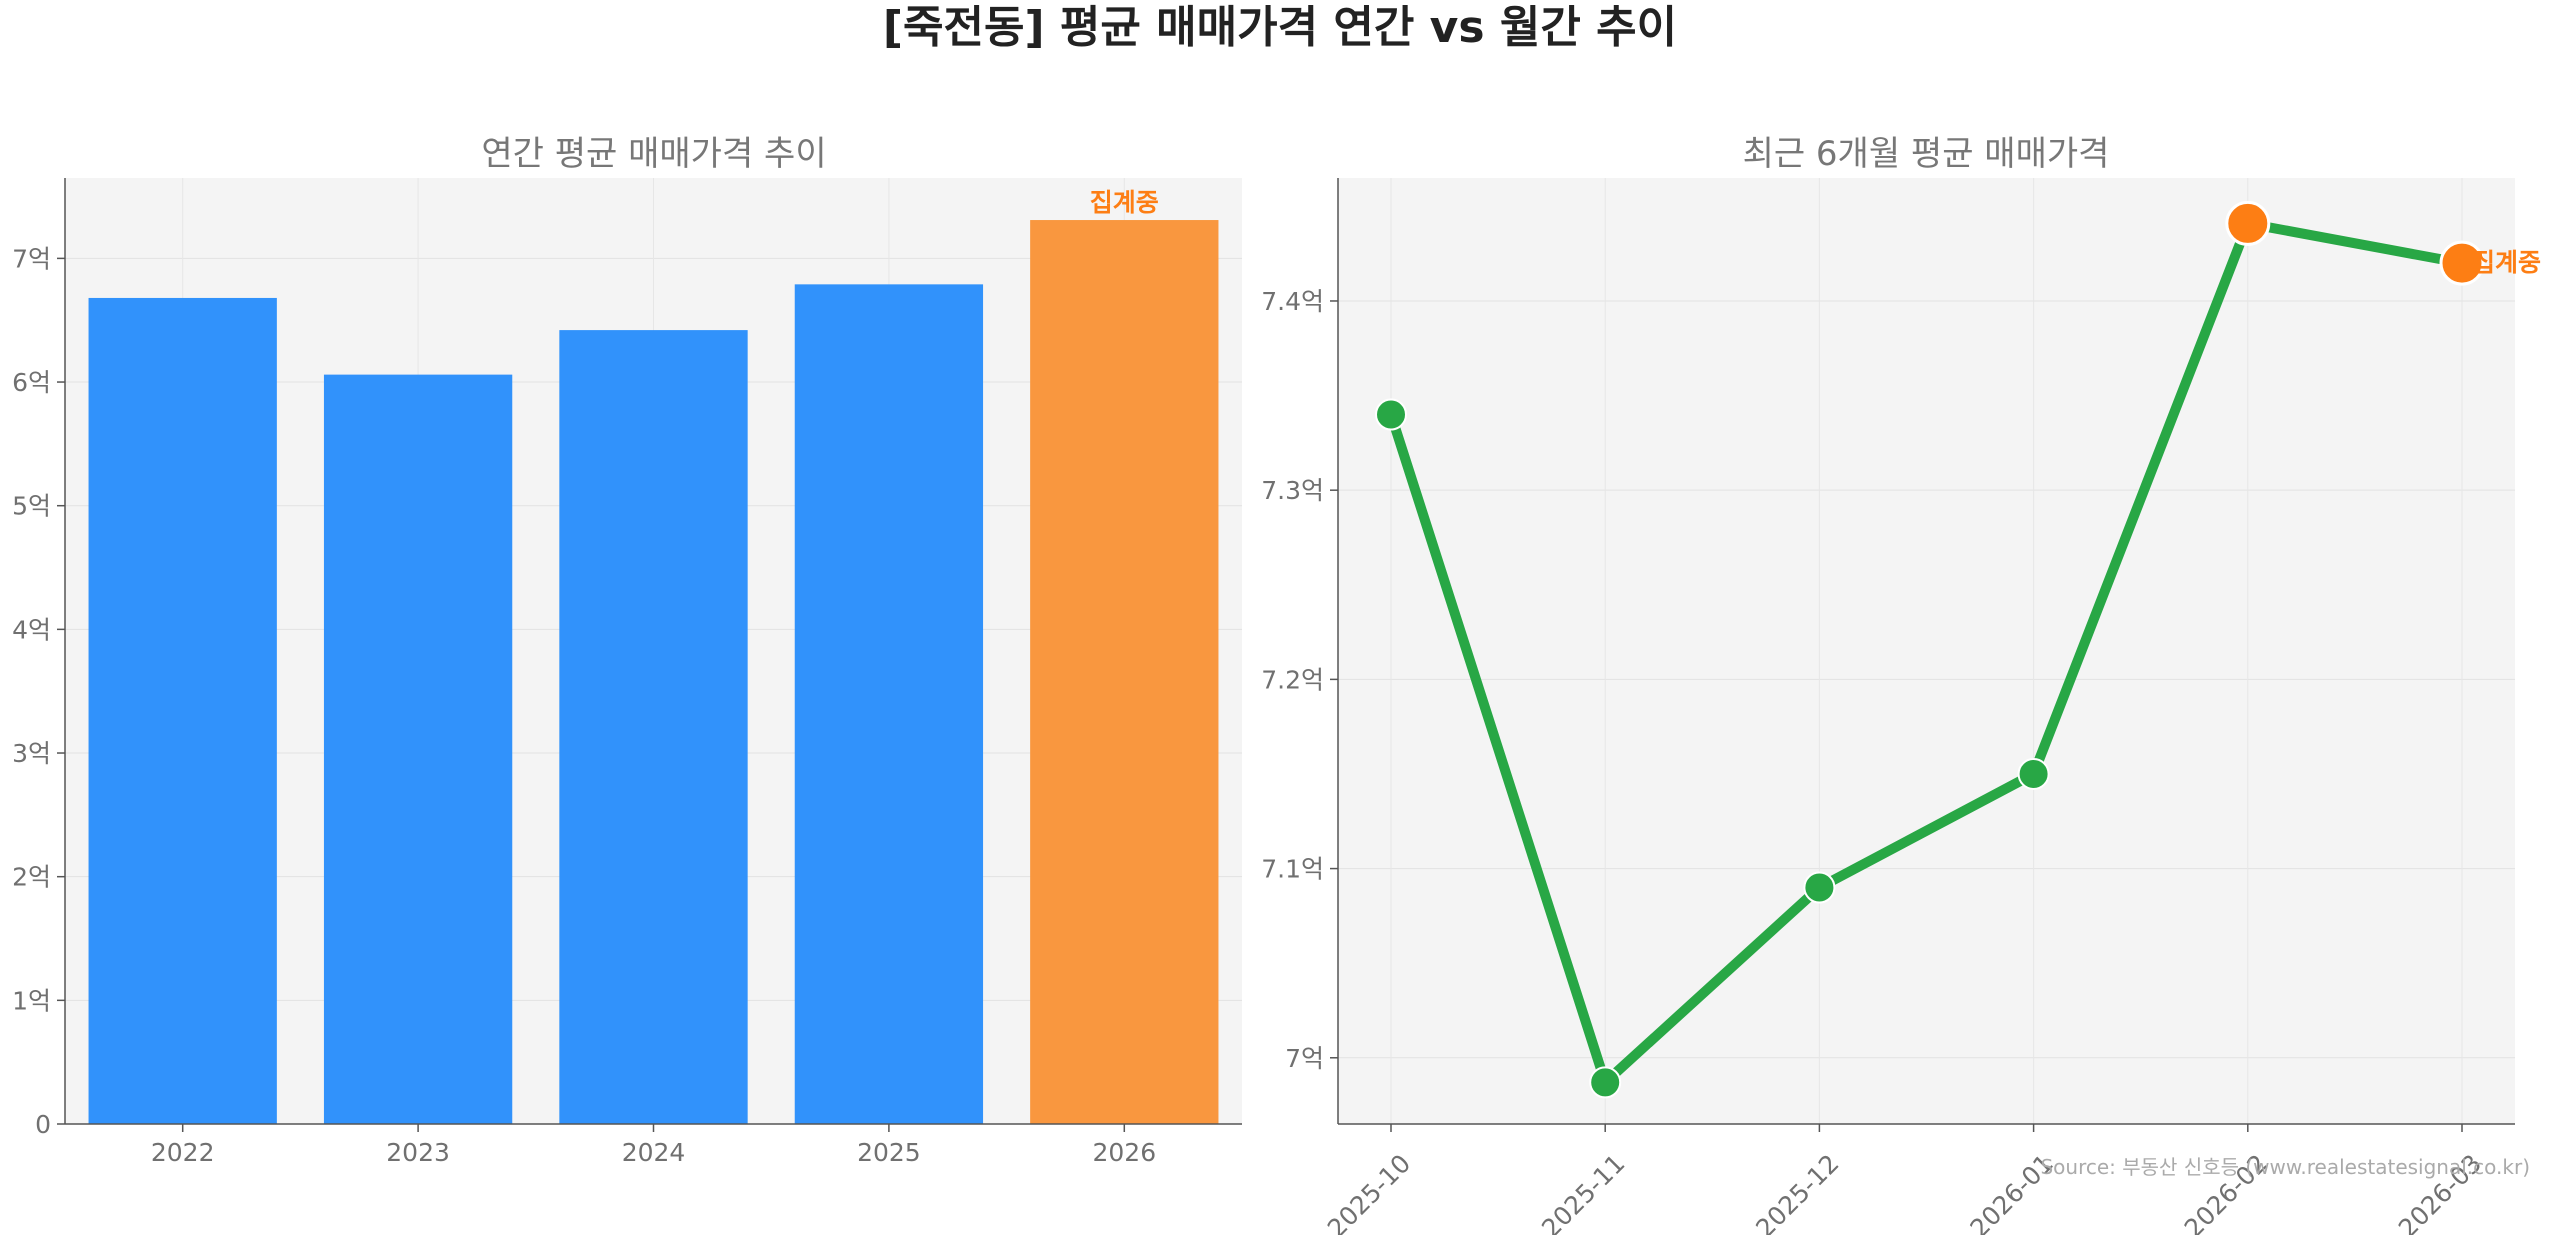  Describe the element at coordinates (1583, 1192) in the screenshot. I see `x-tick-label: 2025-11` at that location.